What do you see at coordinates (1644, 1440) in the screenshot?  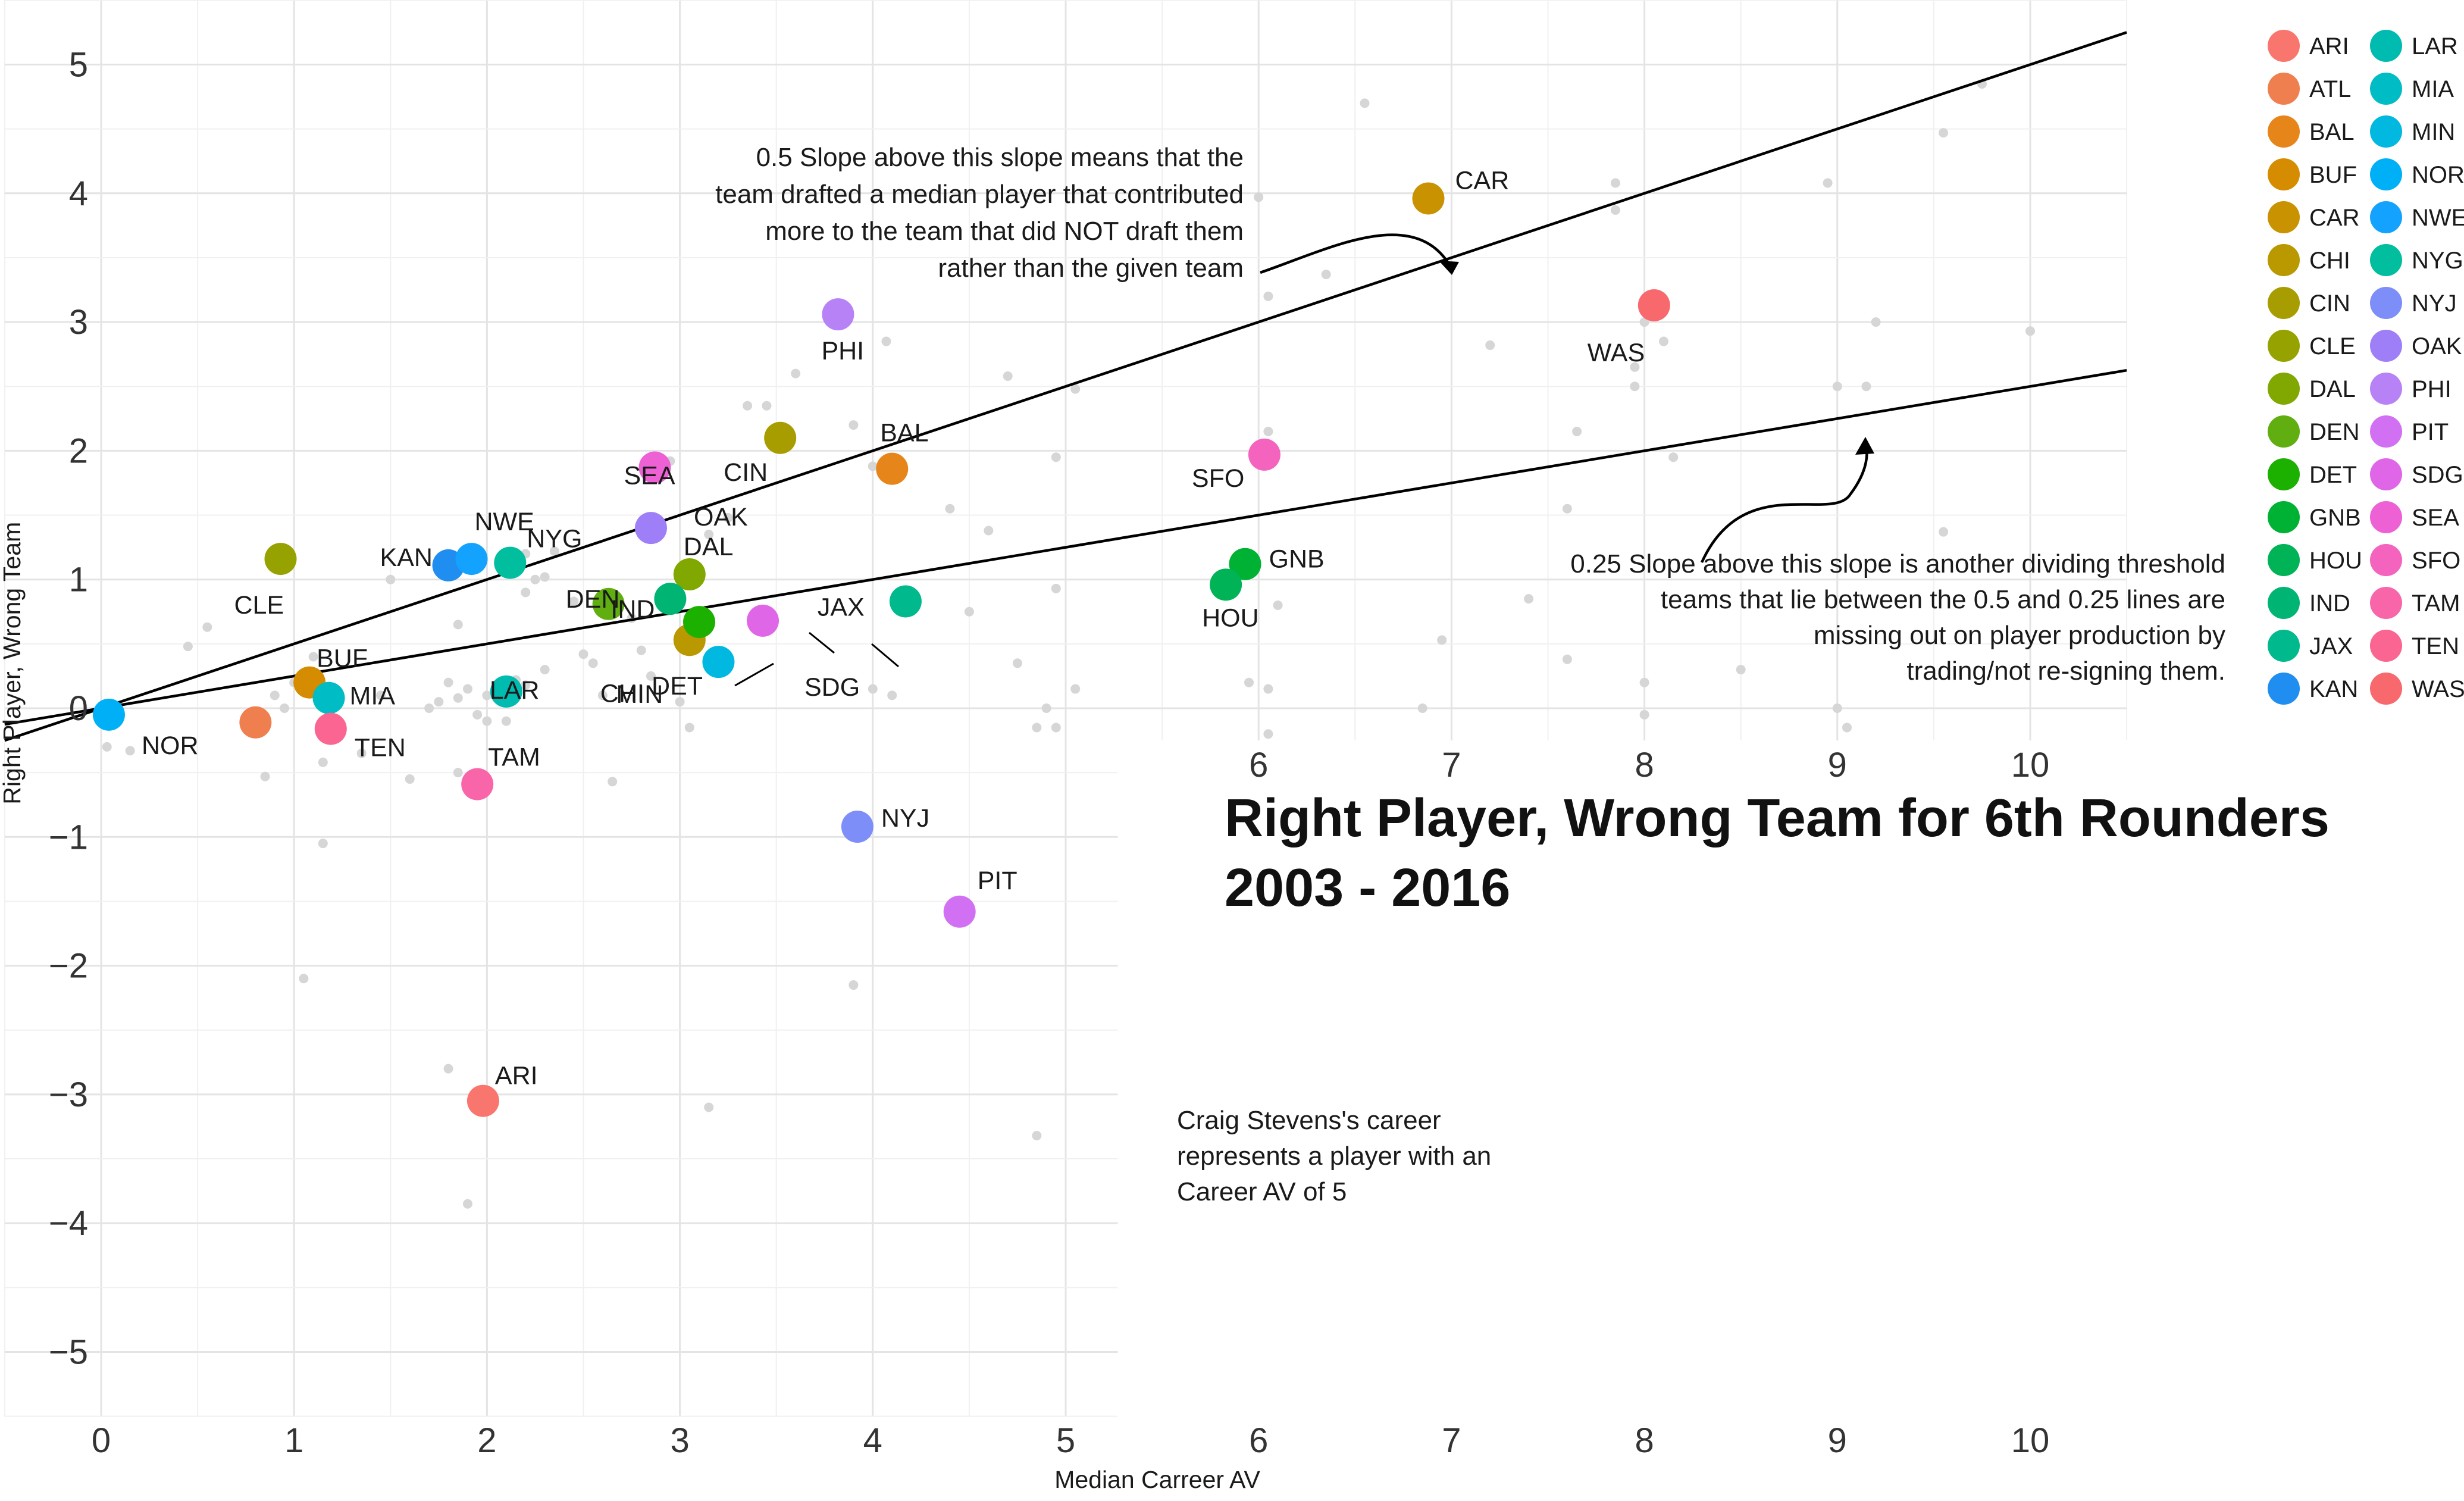 I see `x-tick-label: 8` at bounding box center [1644, 1440].